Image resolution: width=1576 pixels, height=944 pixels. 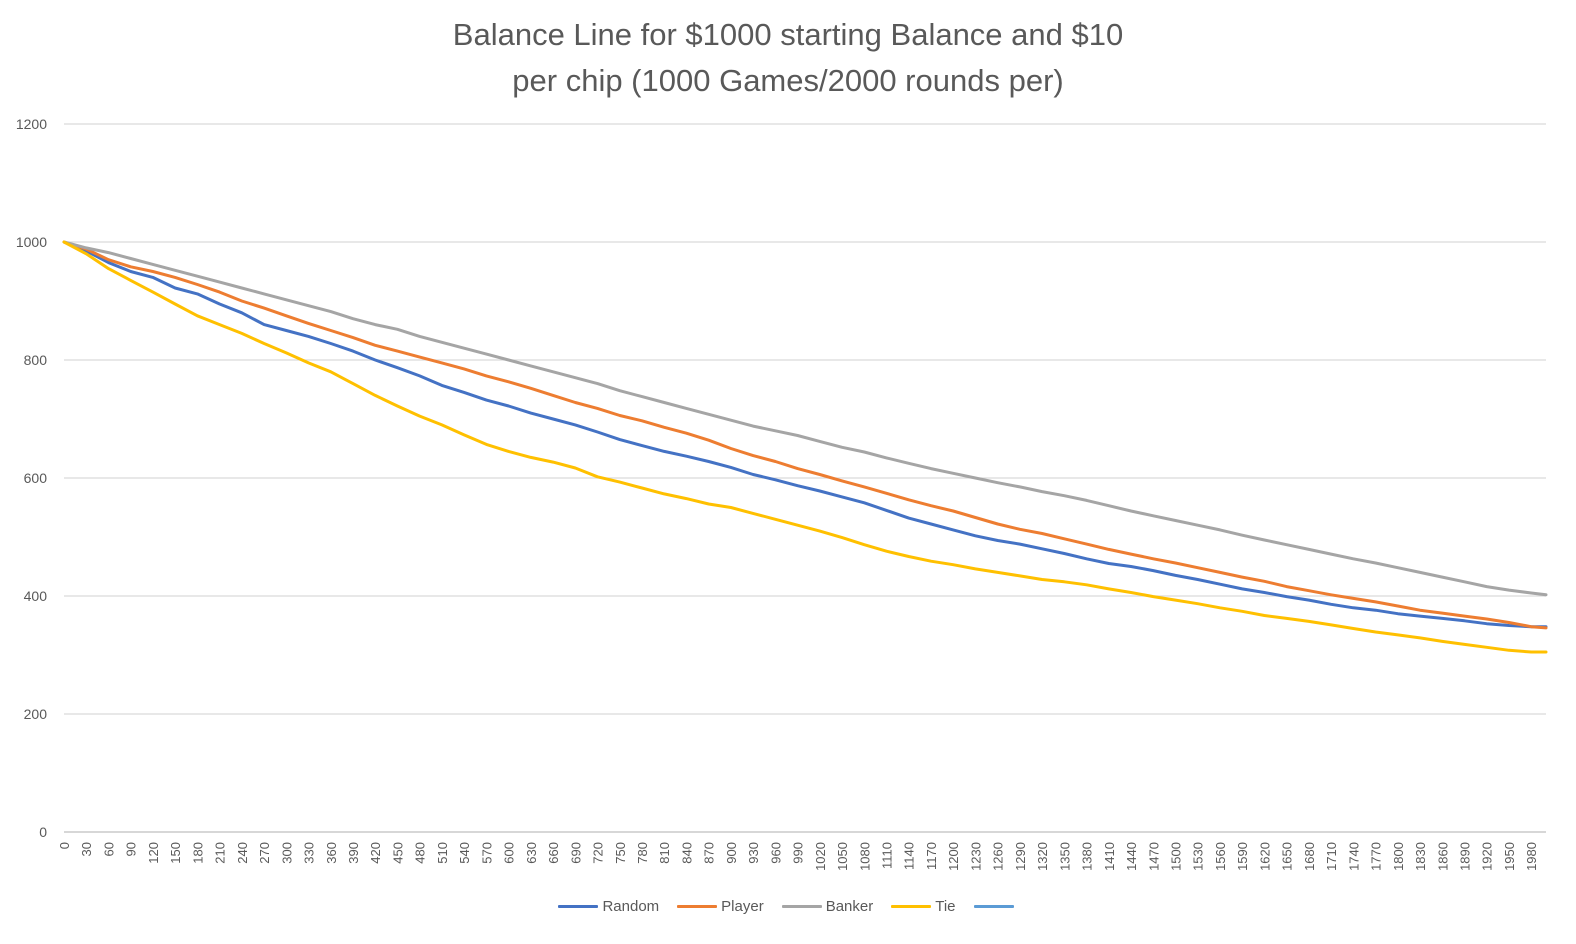 I want to click on x-tick-label: 30, so click(x=86, y=849).